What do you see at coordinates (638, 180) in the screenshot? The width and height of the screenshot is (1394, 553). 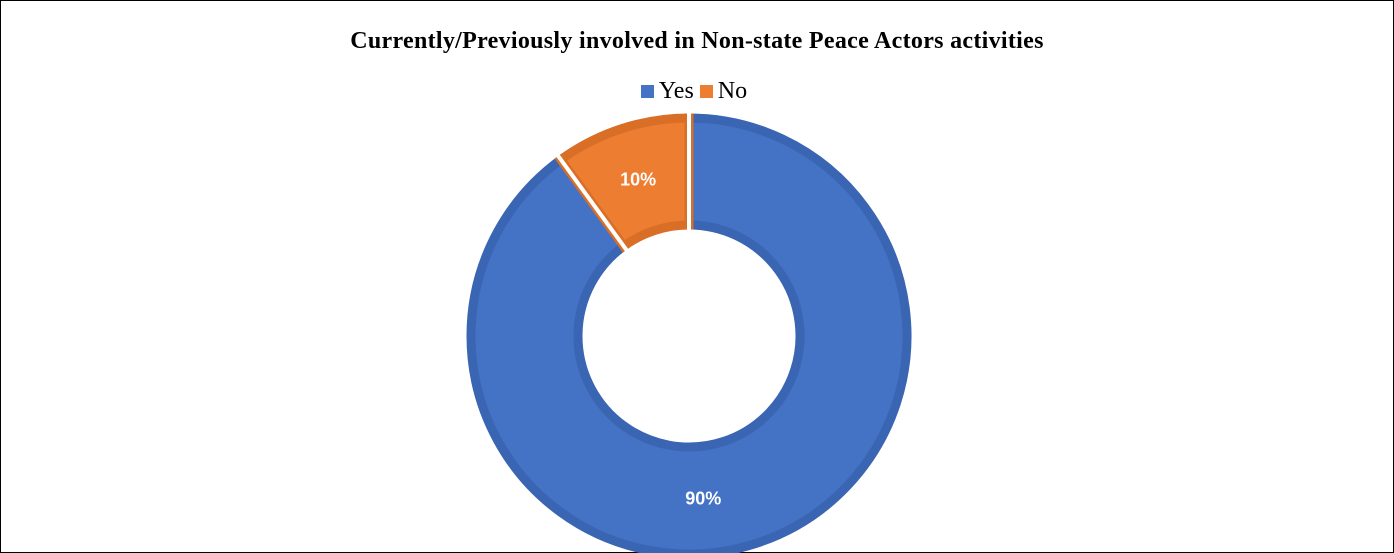 I see `data-label-no: 10%` at bounding box center [638, 180].